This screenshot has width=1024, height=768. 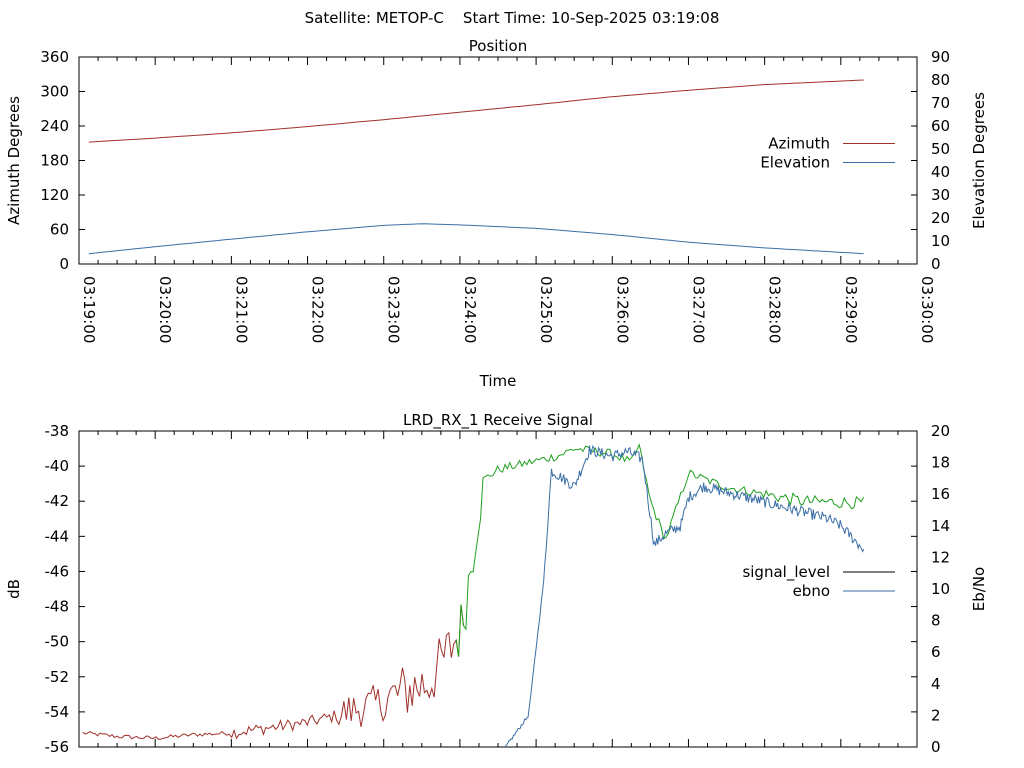 What do you see at coordinates (54, 92) in the screenshot?
I see `y-tick-label: 300` at bounding box center [54, 92].